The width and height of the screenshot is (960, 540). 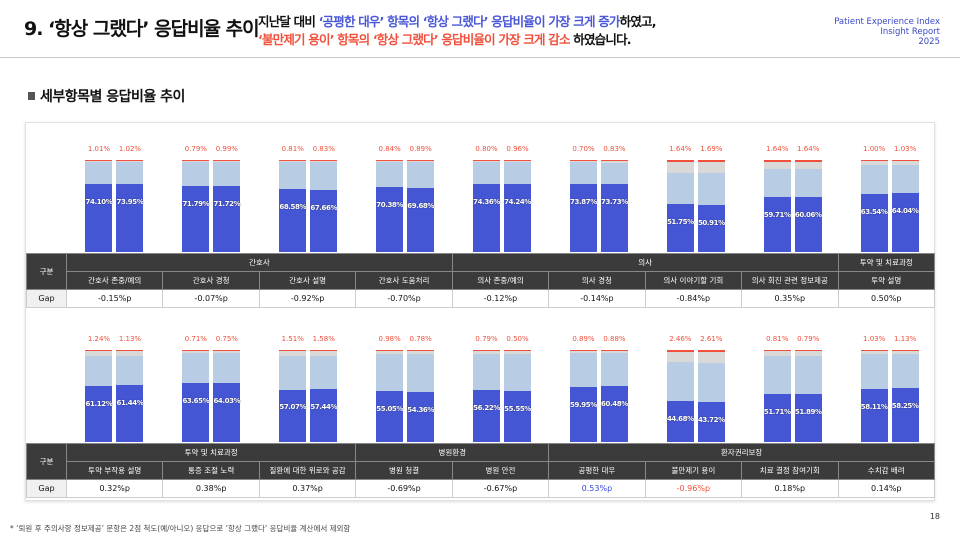 What do you see at coordinates (645, 262) in the screenshot?
I see `group-header: 의사` at bounding box center [645, 262].